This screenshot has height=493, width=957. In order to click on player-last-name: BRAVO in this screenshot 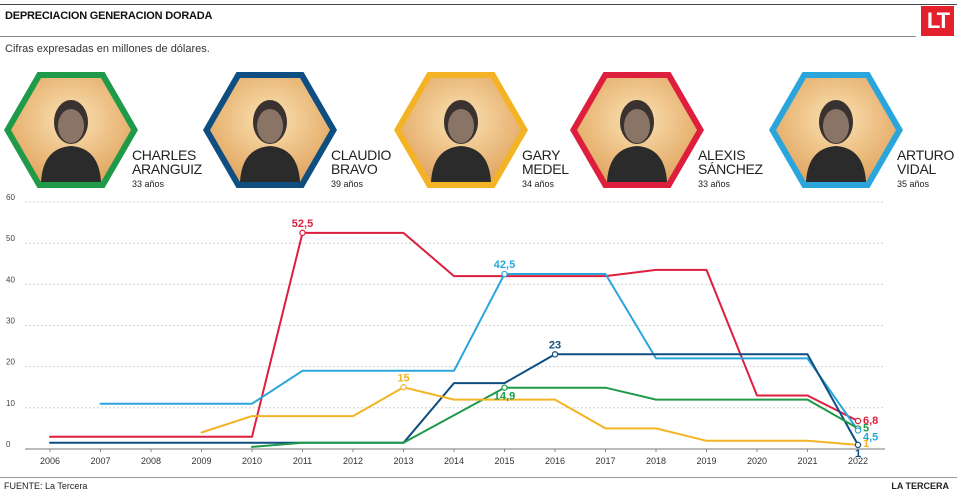, I will do `click(354, 169)`.